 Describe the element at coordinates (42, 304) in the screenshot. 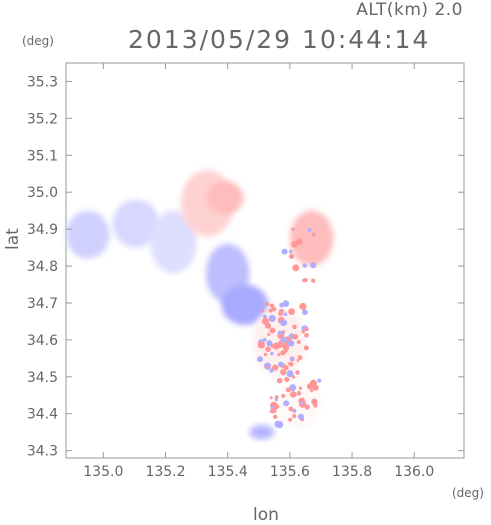

I see `y-tick-label-4: 34.7` at that location.